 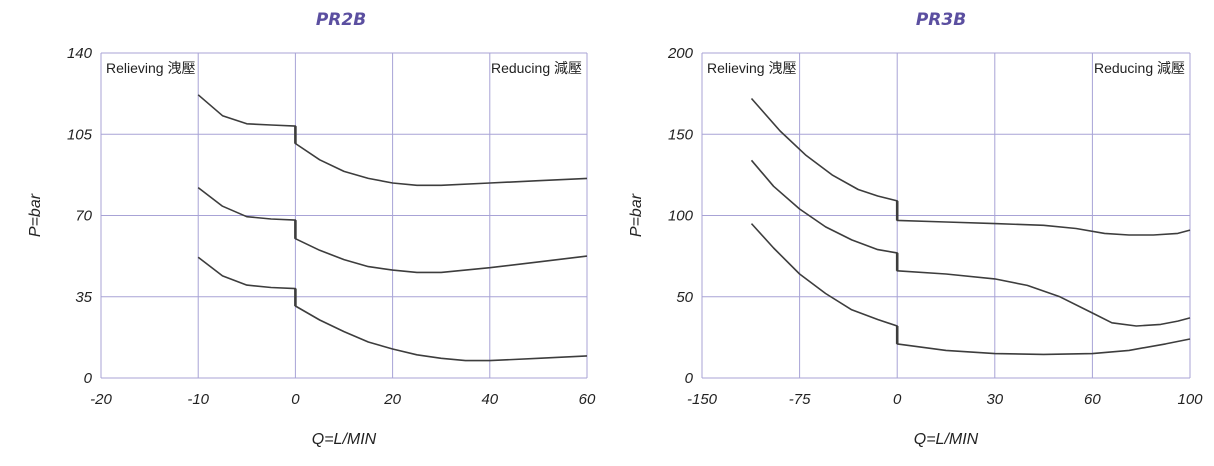 What do you see at coordinates (800, 399) in the screenshot?
I see `x-tick-label: -75` at bounding box center [800, 399].